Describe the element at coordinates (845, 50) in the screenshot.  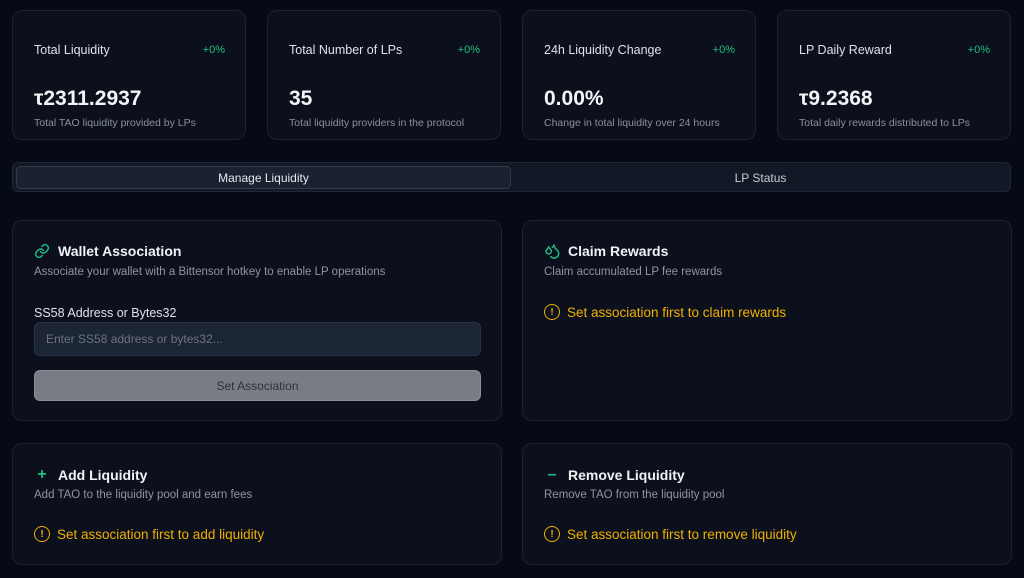
I see `stat-label: LP Daily Reward` at that location.